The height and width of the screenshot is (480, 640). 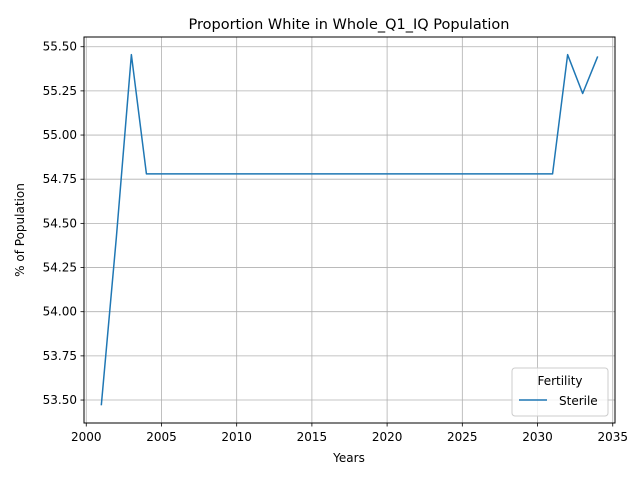 I want to click on x-tick-label: 2030, so click(x=537, y=437).